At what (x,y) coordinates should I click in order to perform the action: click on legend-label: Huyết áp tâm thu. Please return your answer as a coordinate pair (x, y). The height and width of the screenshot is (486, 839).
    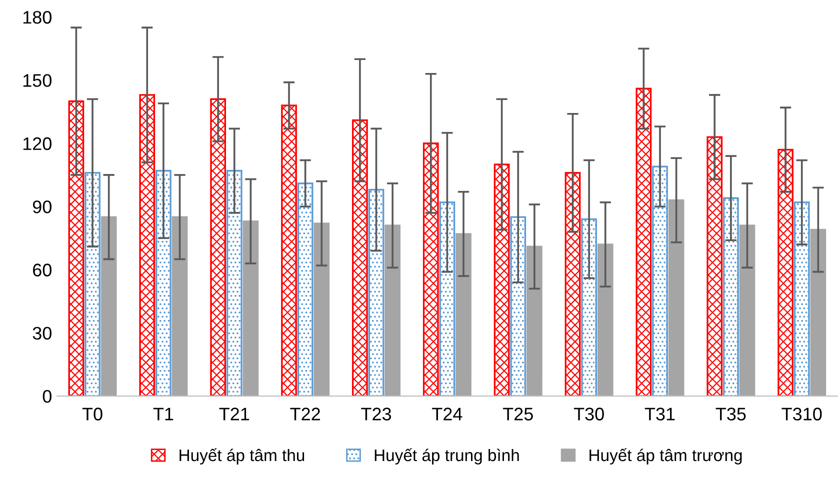
    Looking at the image, I should click on (242, 456).